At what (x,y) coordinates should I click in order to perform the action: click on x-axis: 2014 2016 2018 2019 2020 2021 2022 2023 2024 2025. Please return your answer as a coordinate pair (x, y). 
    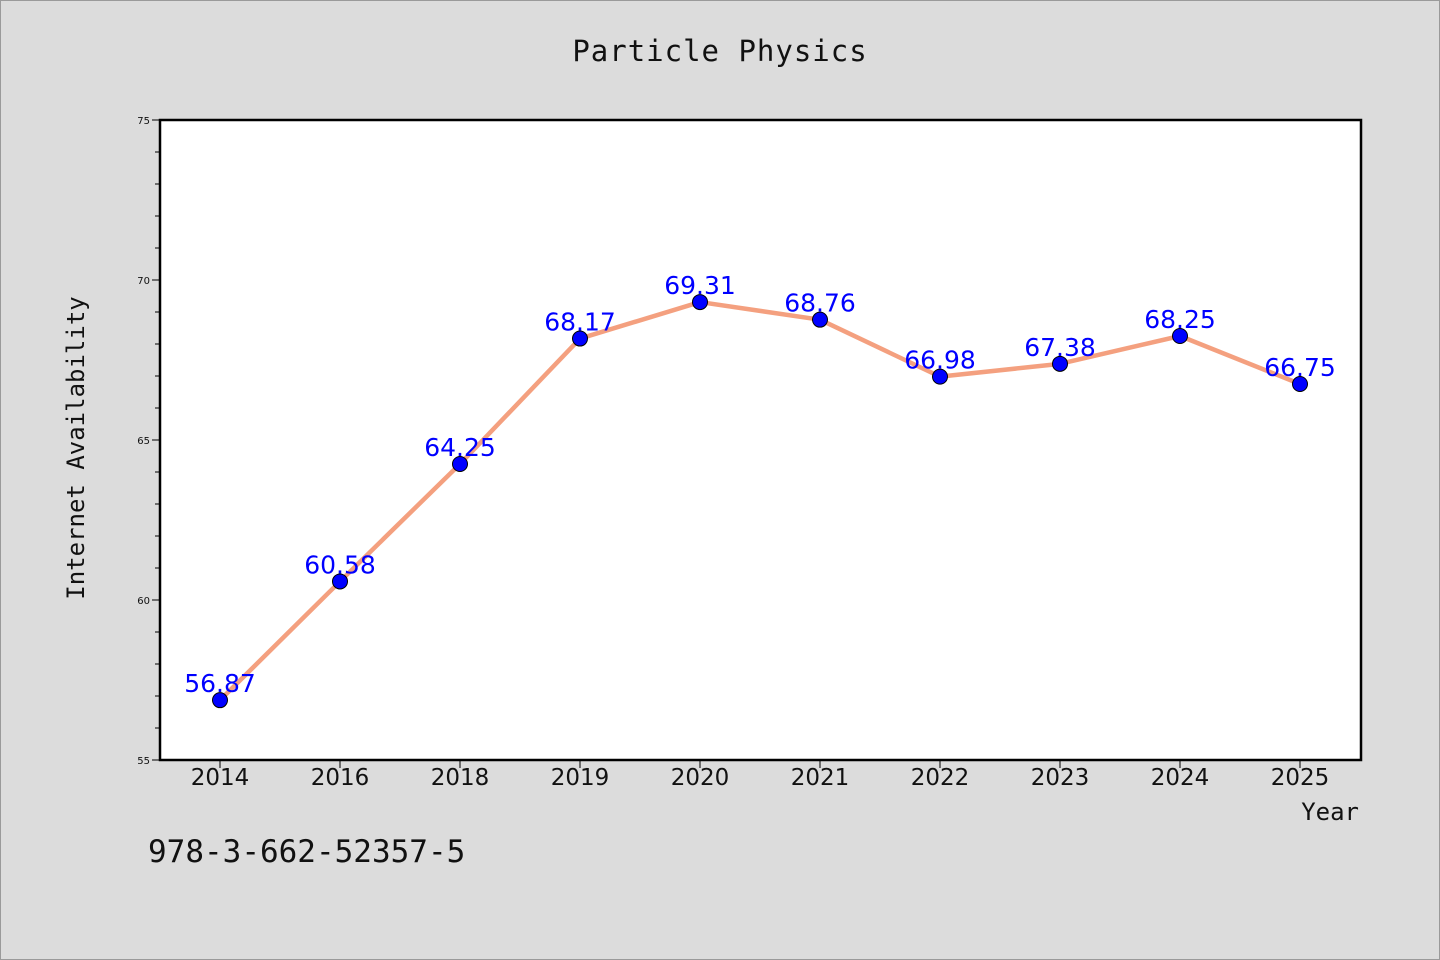
    Looking at the image, I should click on (760, 775).